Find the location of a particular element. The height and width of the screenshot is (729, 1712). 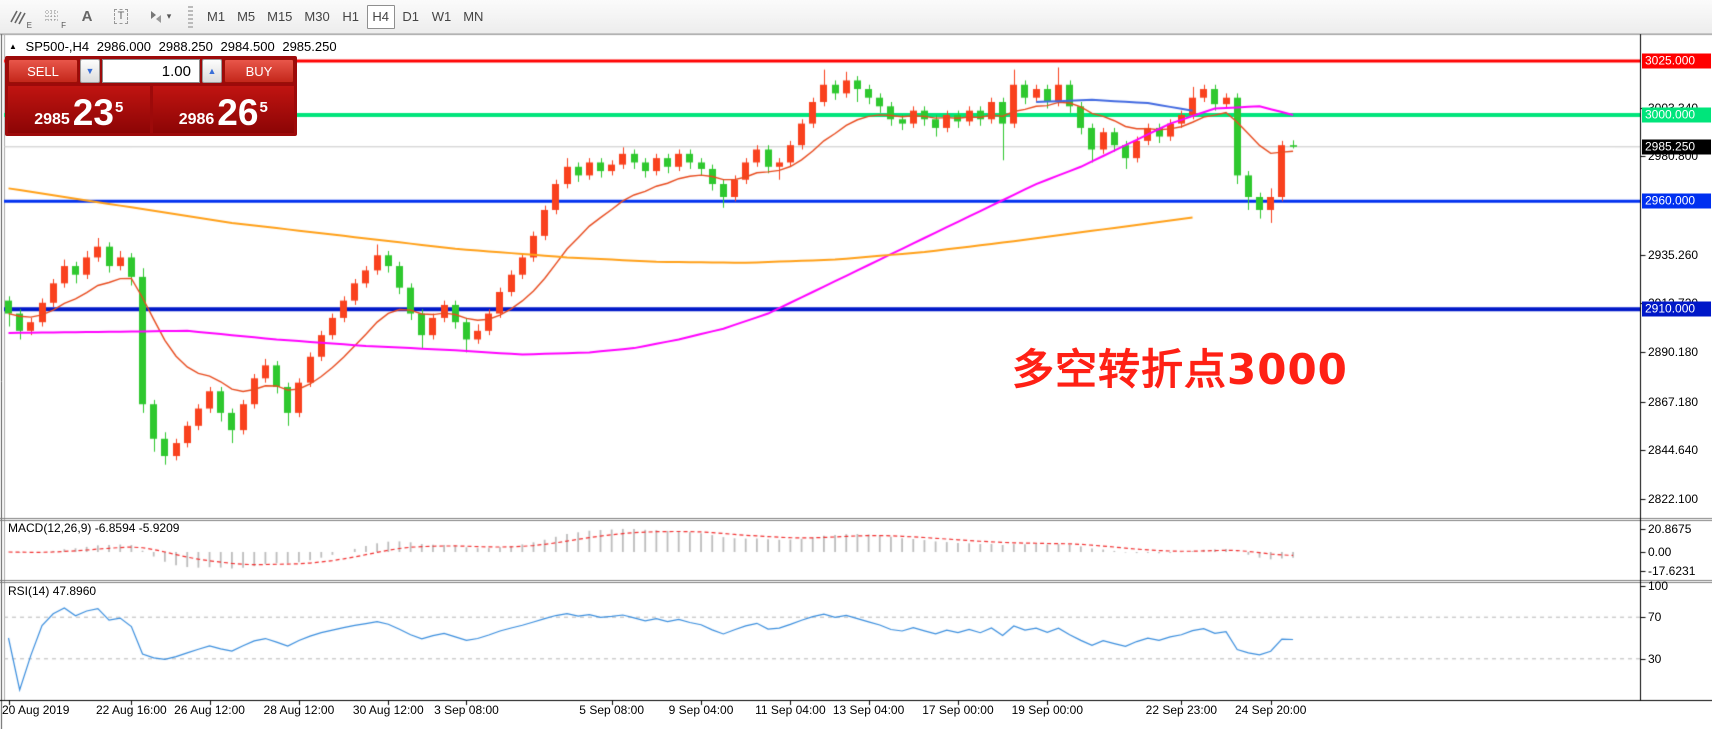

text-label-tool-icon: A is located at coordinates (87, 16).